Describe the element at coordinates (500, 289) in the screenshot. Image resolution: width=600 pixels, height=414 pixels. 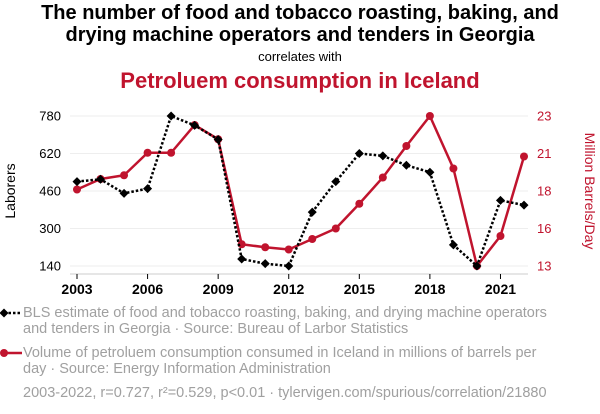
I see `x-tick-label: 2021` at that location.